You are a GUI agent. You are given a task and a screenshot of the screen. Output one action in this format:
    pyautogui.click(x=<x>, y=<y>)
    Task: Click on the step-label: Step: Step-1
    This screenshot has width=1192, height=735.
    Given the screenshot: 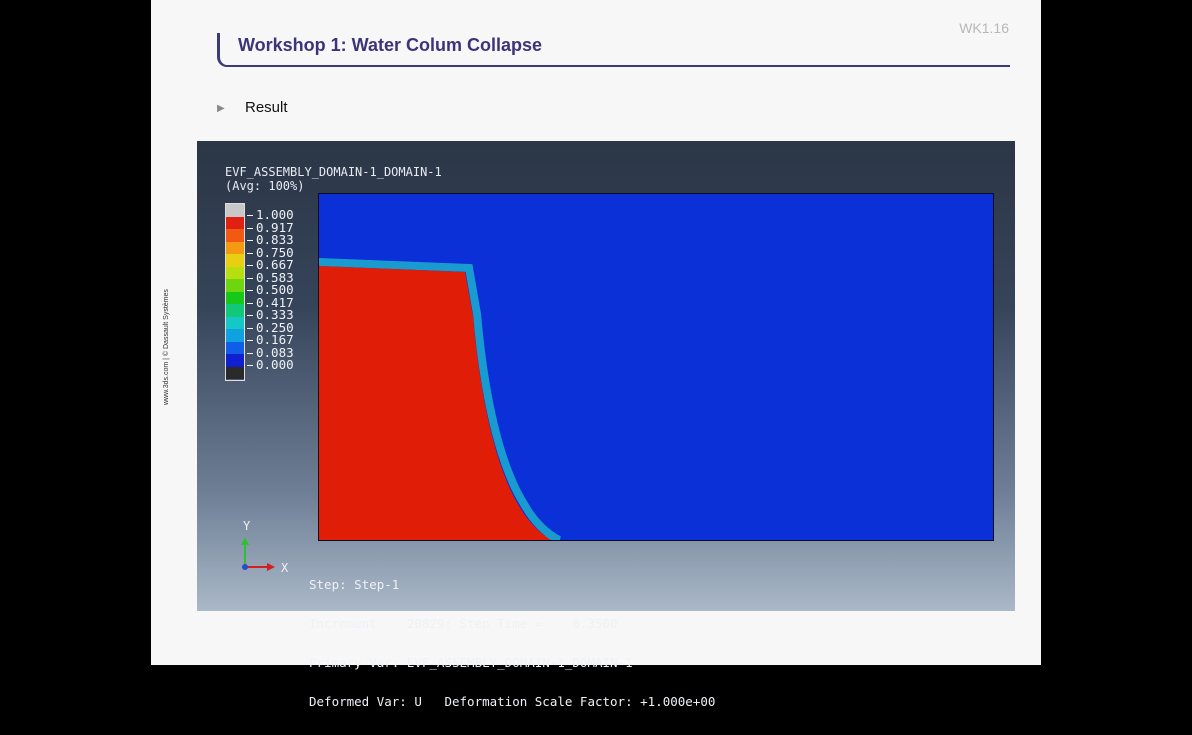 What is the action you would take?
    pyautogui.click(x=354, y=584)
    